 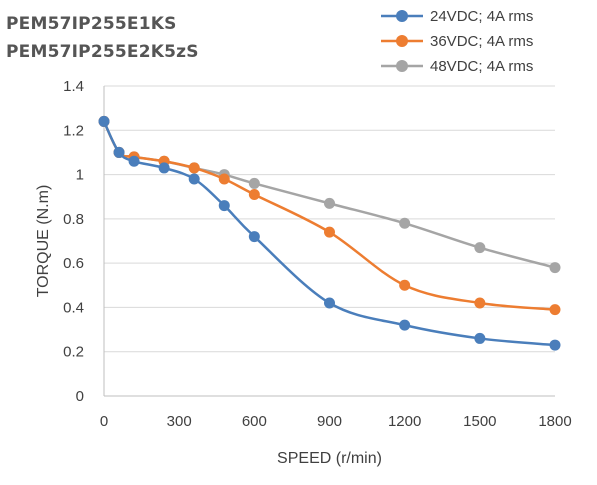 I want to click on y-tick-label: 1.4, so click(x=73, y=86).